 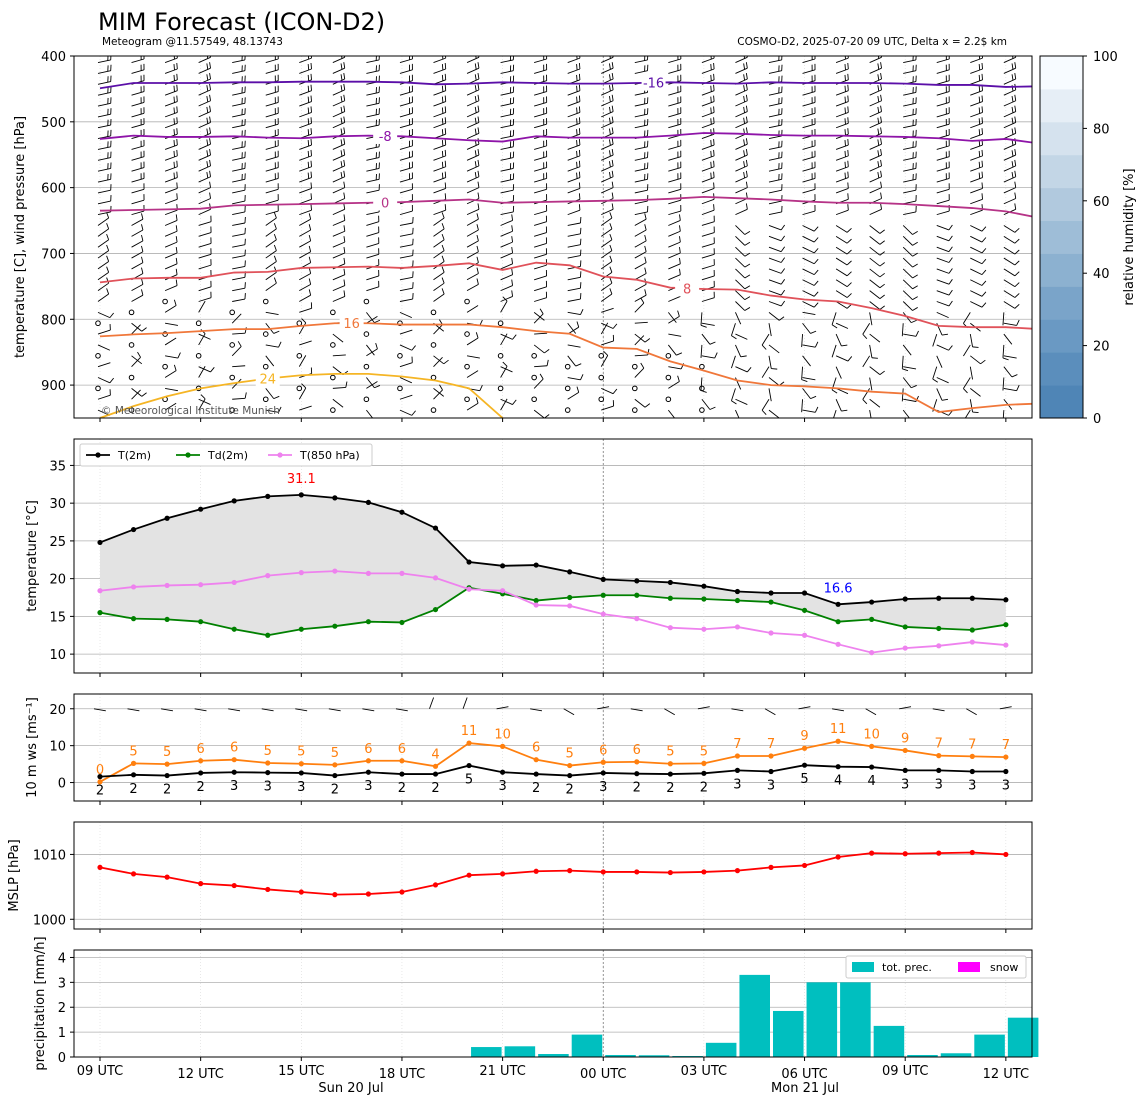 What do you see at coordinates (653, 84) in the screenshot?
I see `isotherm-label: -16` at bounding box center [653, 84].